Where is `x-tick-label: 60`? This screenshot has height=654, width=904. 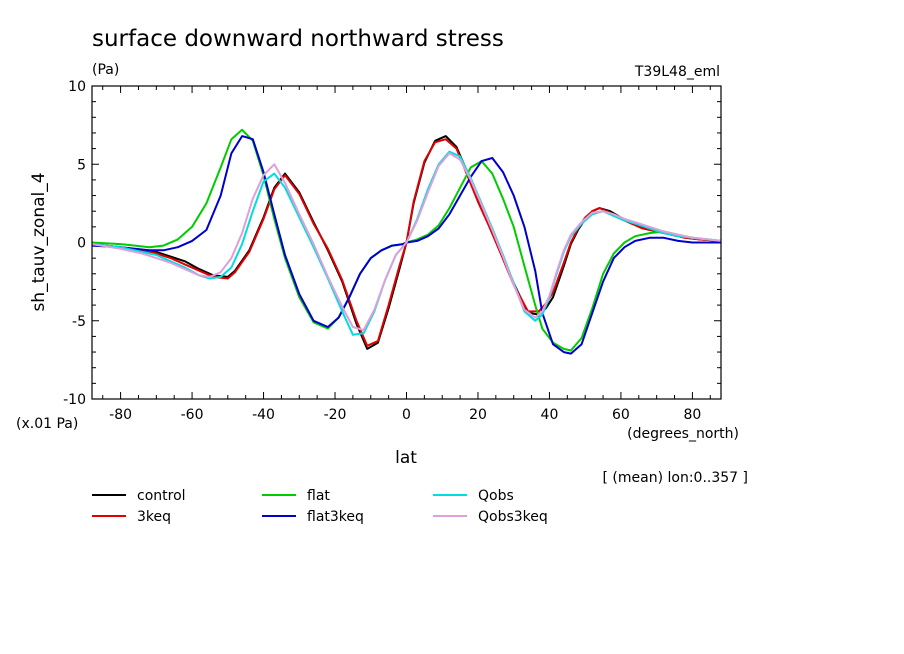
x-tick-label: 60 is located at coordinates (621, 415).